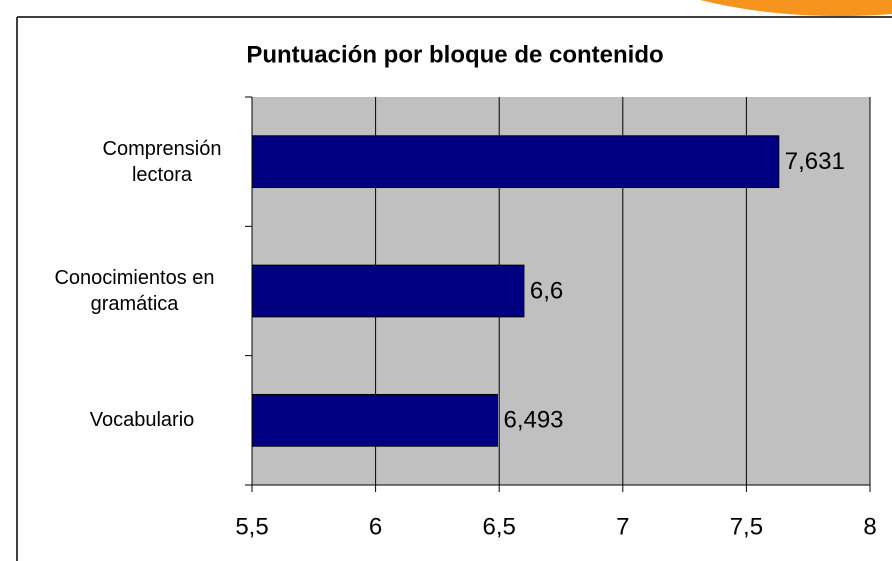 This screenshot has width=892, height=561. Describe the element at coordinates (815, 161) in the screenshot. I see `data-label: 7,631` at that location.